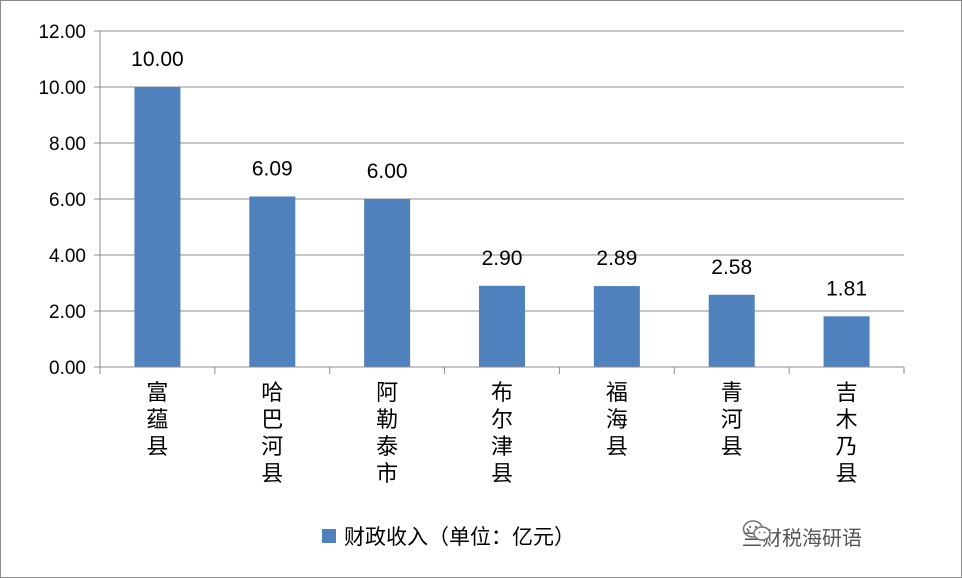 The height and width of the screenshot is (578, 962). I want to click on wechat-icon, so click(756, 530).